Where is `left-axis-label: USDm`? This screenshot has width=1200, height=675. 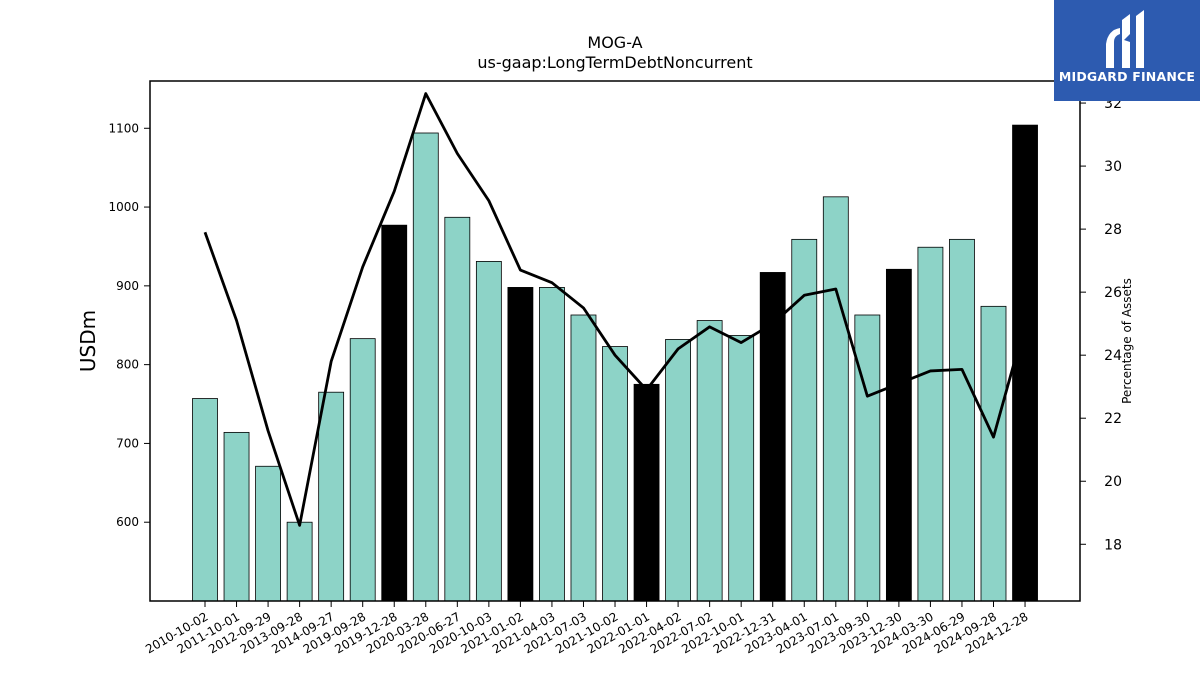 left-axis-label: USDm is located at coordinates (88, 341).